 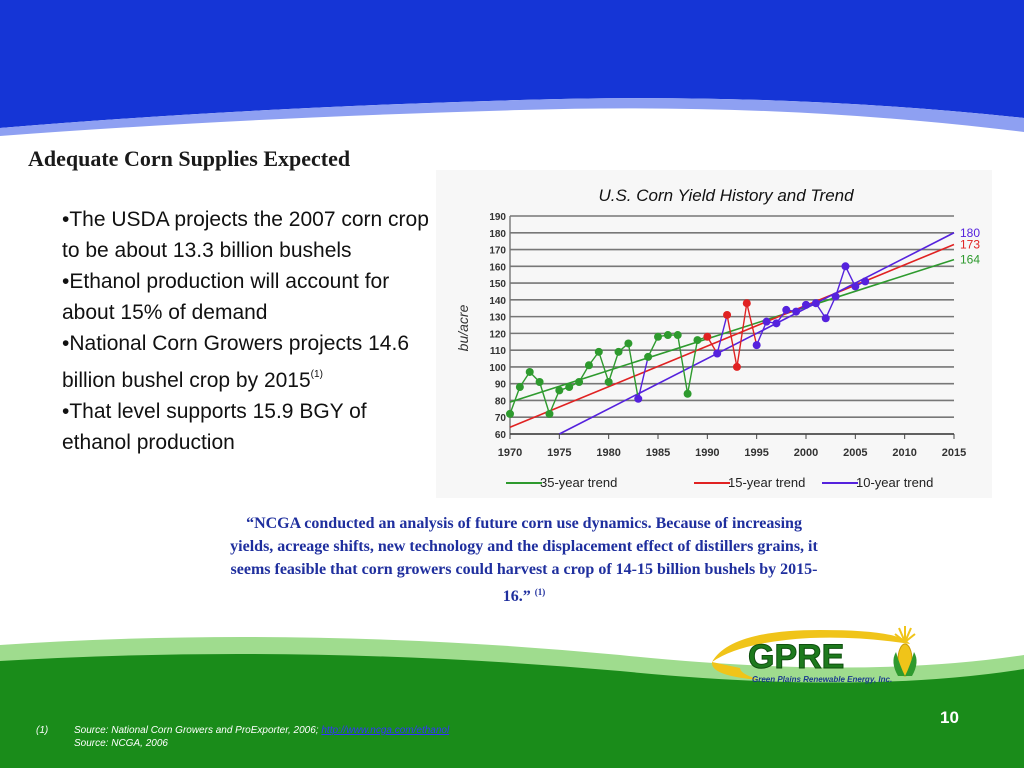 I want to click on y-tick-label: 110, so click(x=498, y=351).